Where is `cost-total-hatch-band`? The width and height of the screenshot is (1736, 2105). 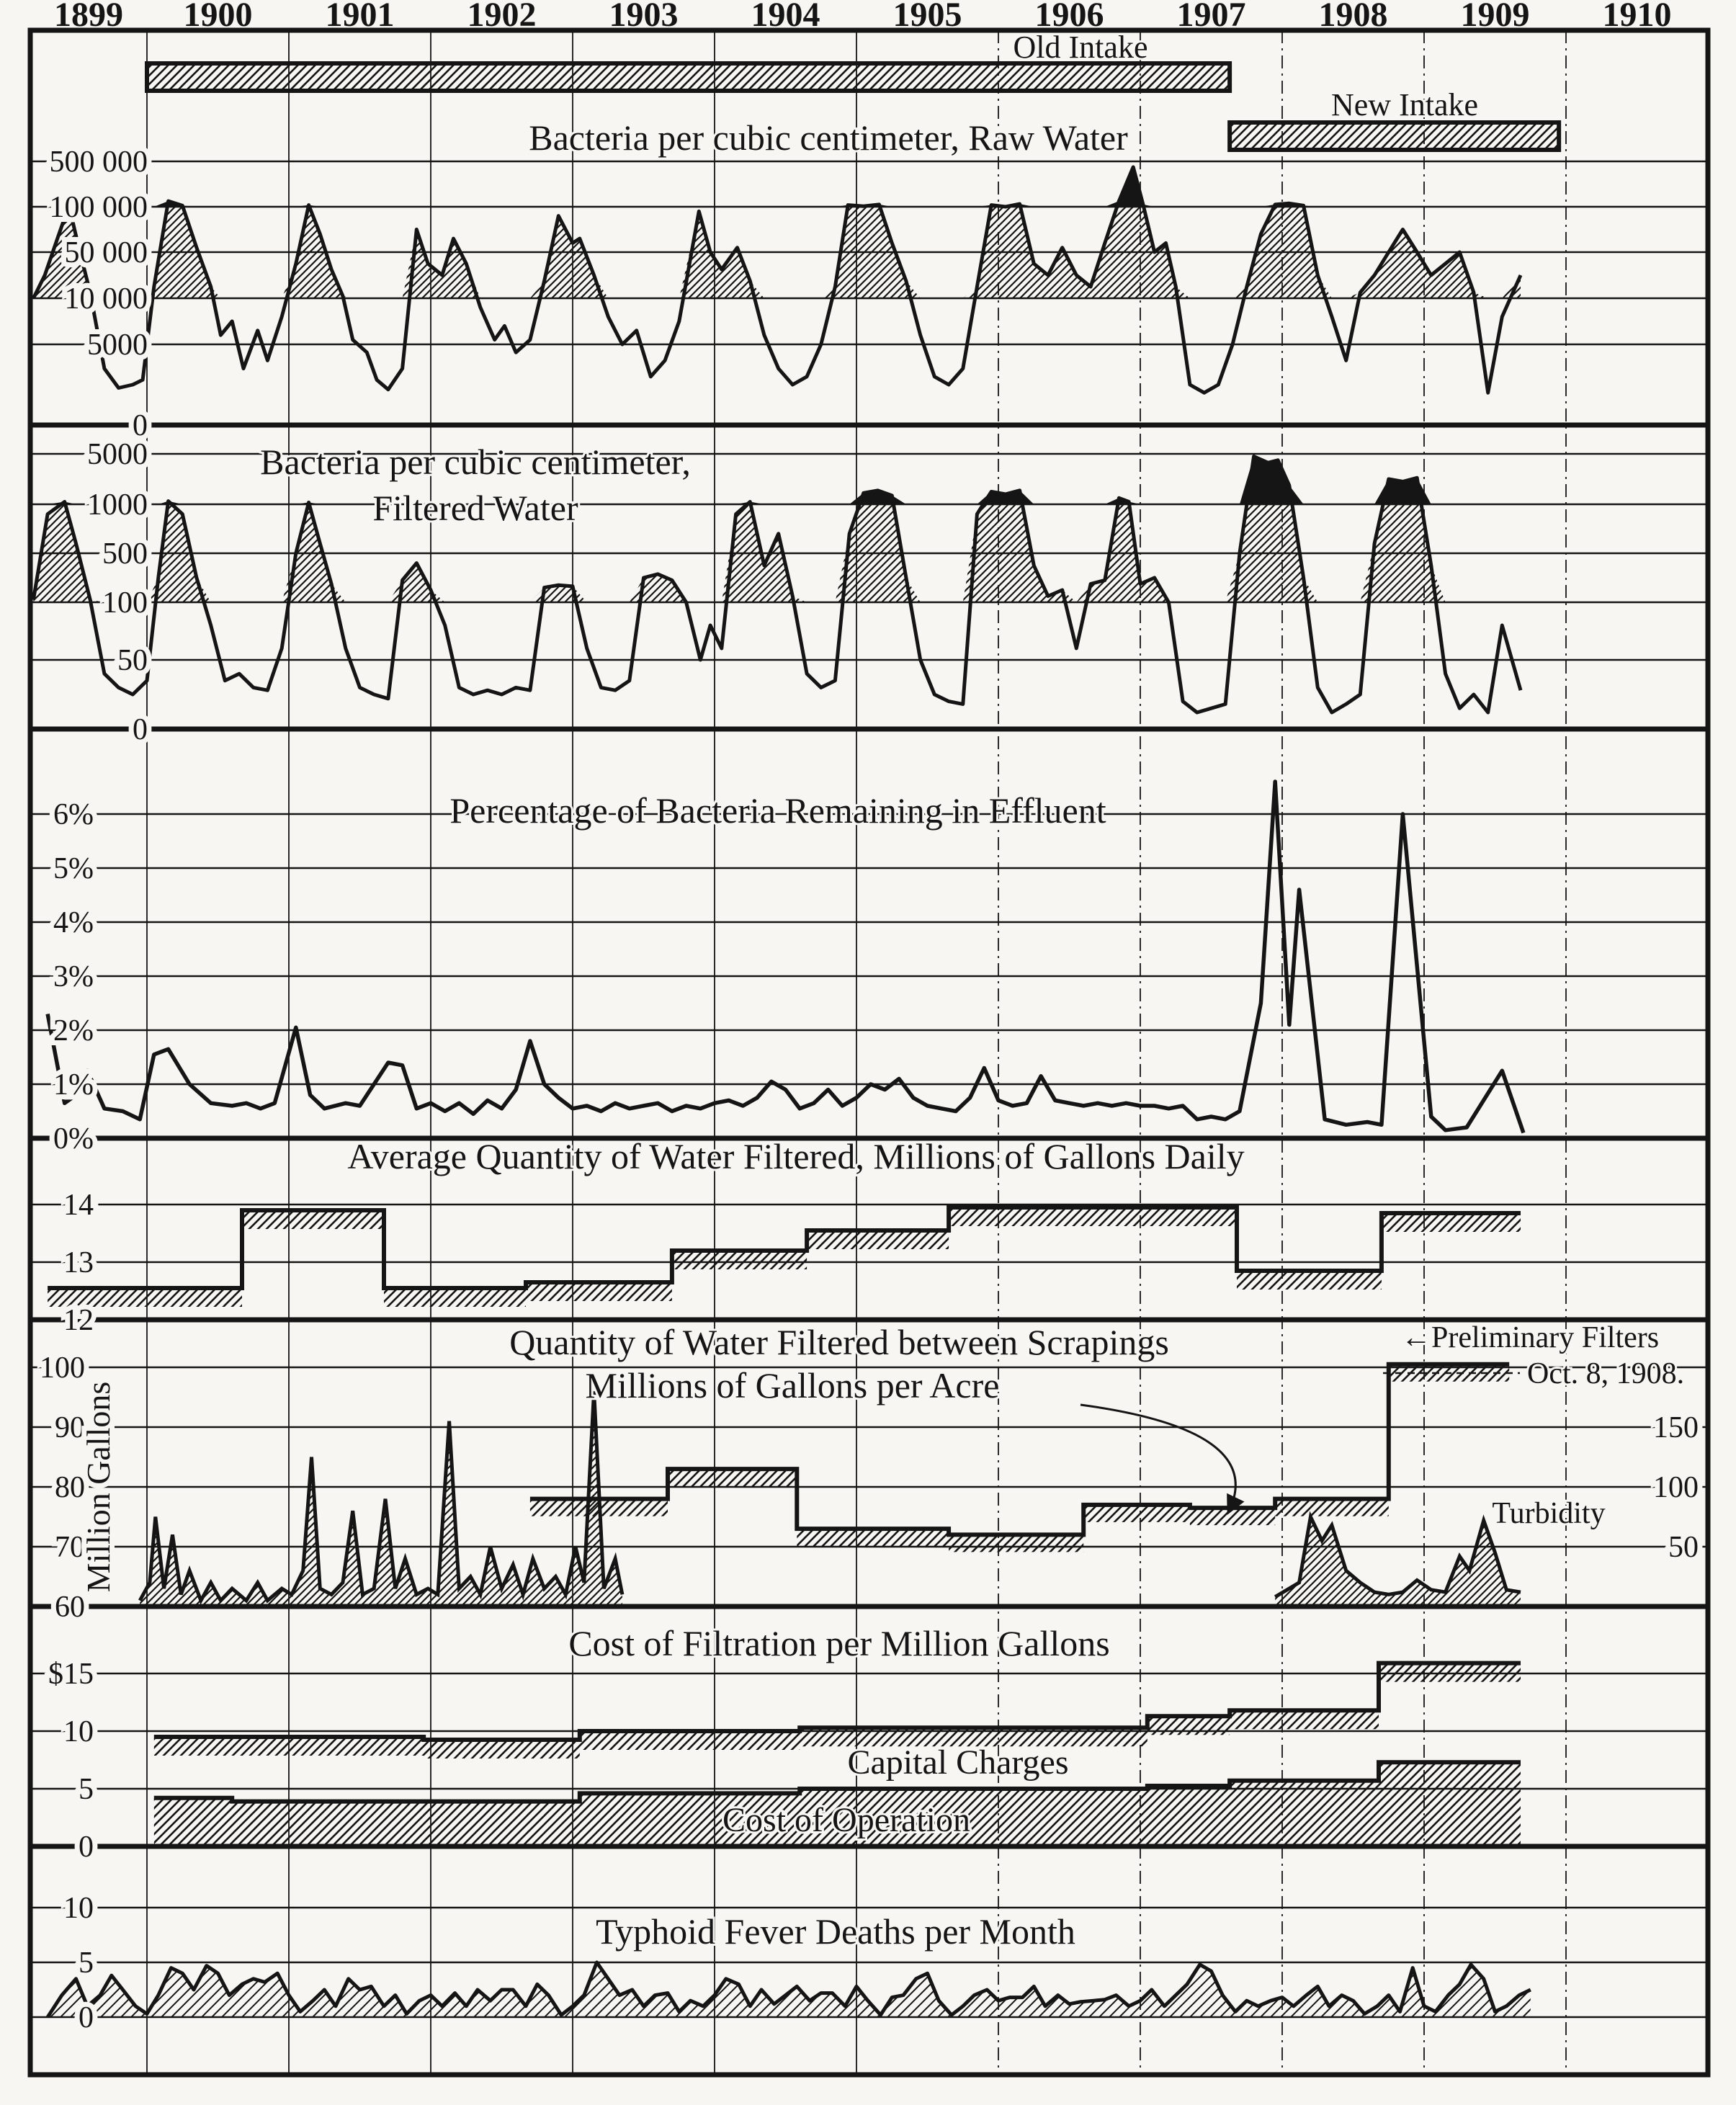 cost-total-hatch-band is located at coordinates (837, 1710).